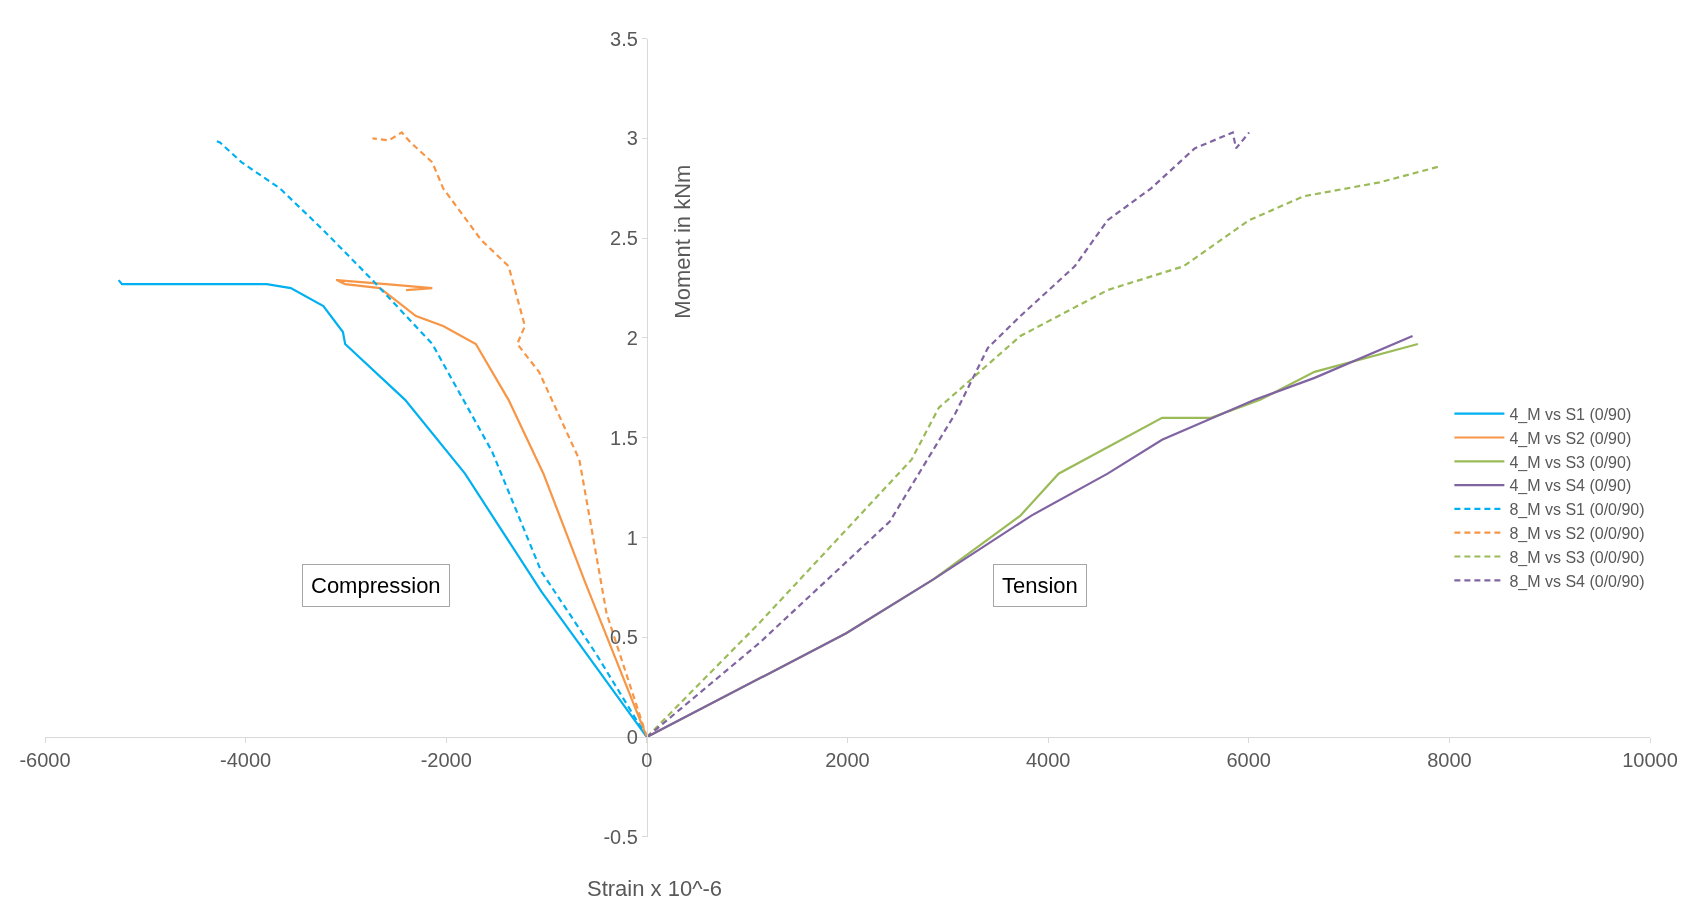  What do you see at coordinates (1577, 581) in the screenshot?
I see `legend-label: 8_M vs S4 (0/0/90)` at bounding box center [1577, 581].